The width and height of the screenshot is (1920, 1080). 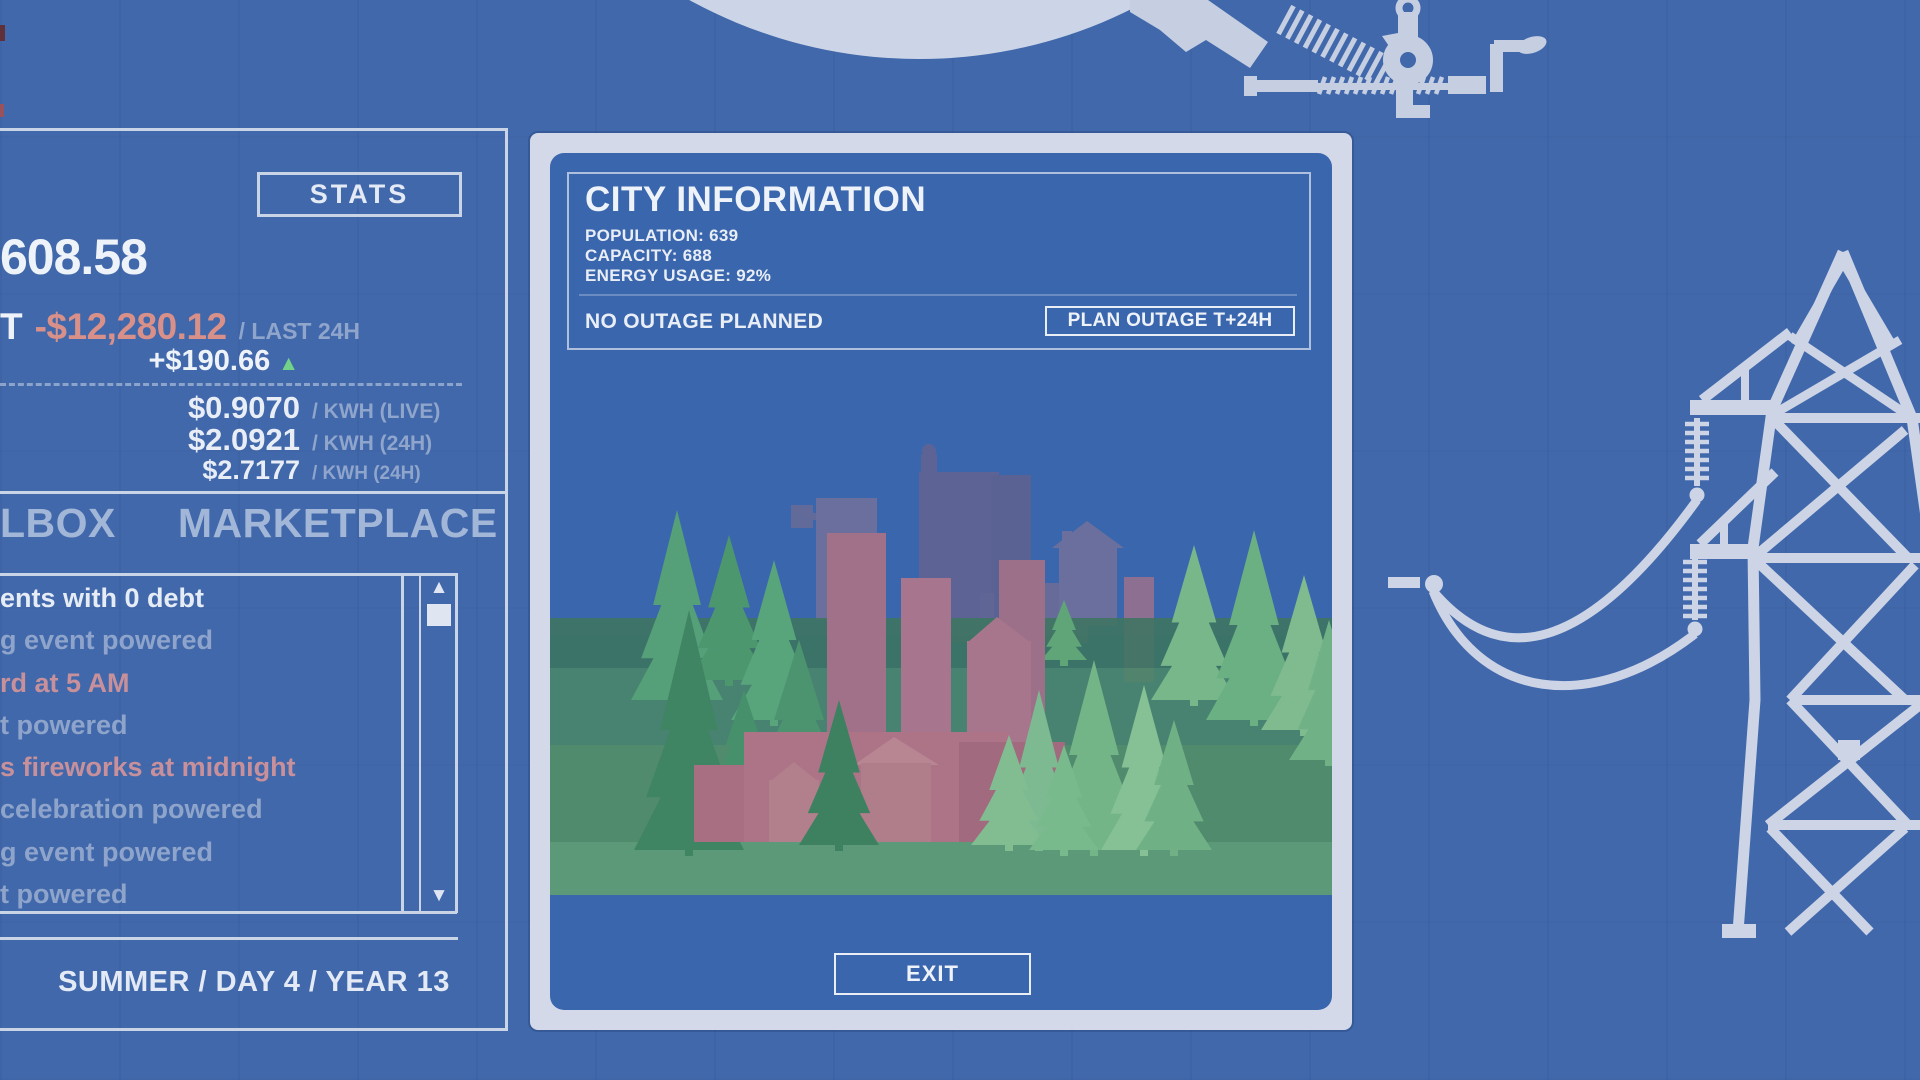 I want to click on crank-handle-icon, so click(x=1532, y=45).